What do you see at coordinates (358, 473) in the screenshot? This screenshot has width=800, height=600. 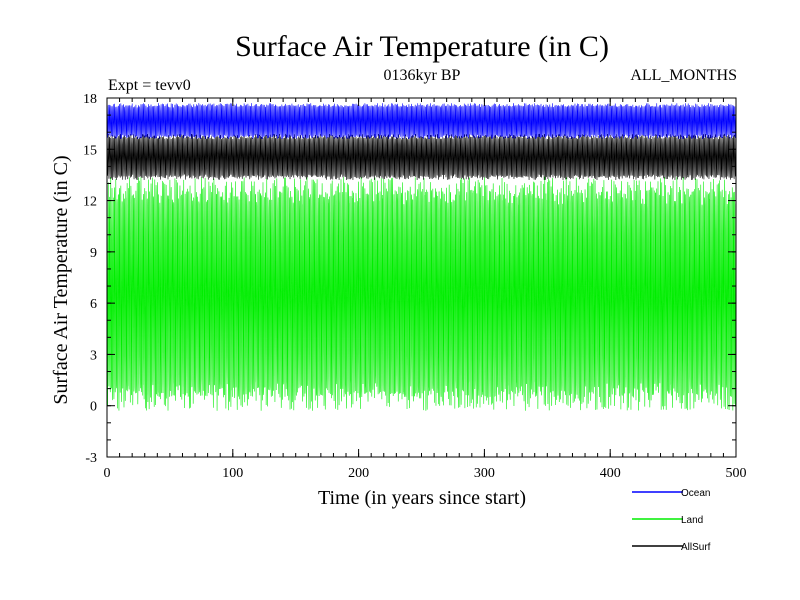 I see `x-tick-label: 200` at bounding box center [358, 473].